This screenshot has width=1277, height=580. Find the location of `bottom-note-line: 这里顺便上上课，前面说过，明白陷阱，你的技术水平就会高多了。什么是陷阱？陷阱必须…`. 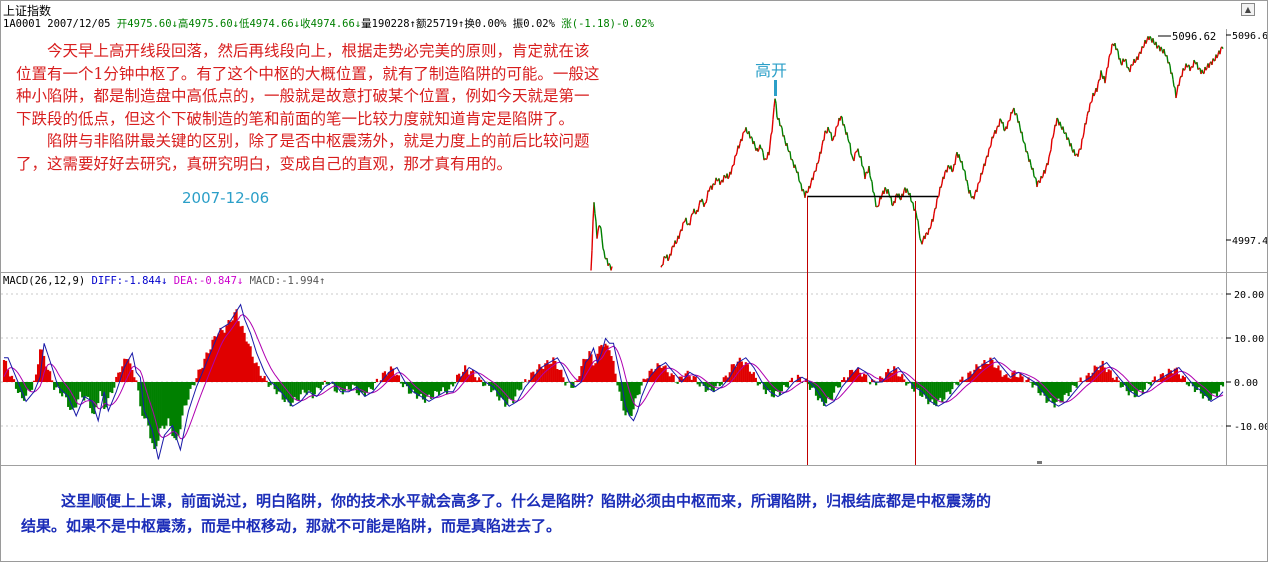

bottom-note-line: 这里顺便上上课，前面说过，明白陷阱，你的技术水平就会高多了。什么是陷阱？陷阱必须… is located at coordinates (526, 501).